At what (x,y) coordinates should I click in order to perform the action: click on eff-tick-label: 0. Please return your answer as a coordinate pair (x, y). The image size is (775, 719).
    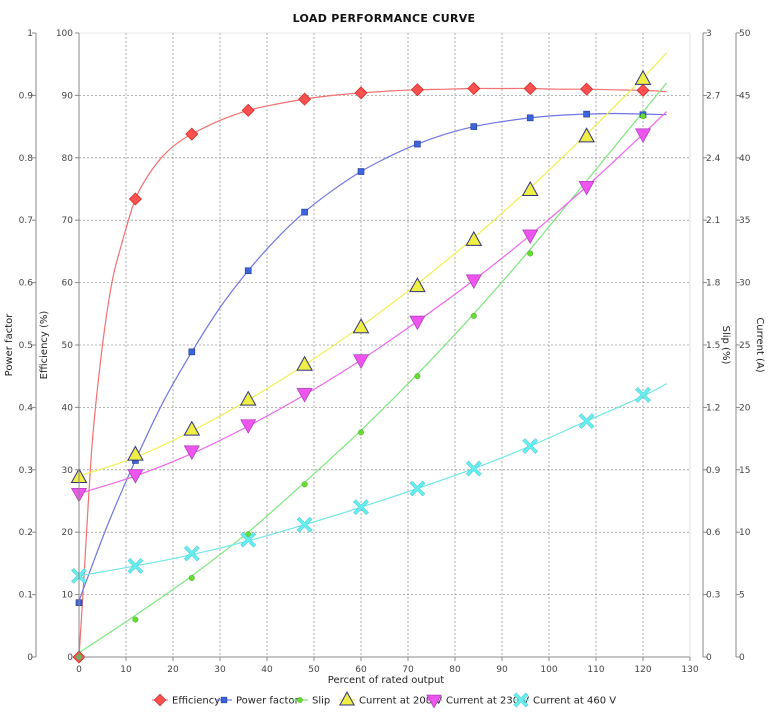
    Looking at the image, I should click on (70, 658).